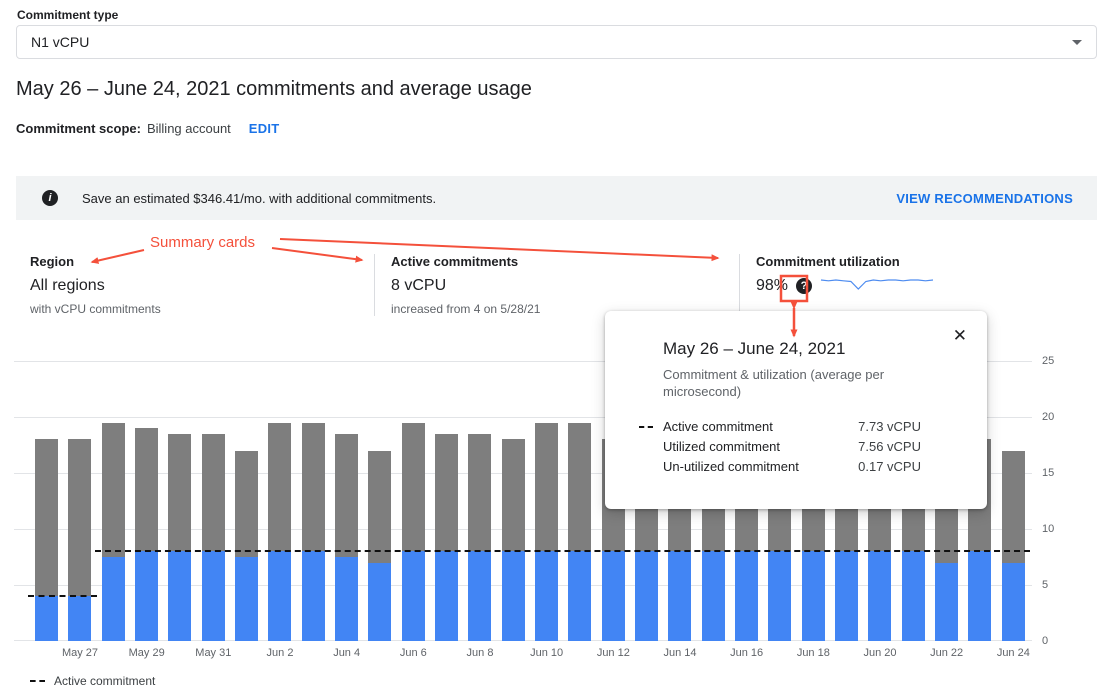 The image size is (1113, 697). I want to click on x-axis-label: Jun 22, so click(947, 653).